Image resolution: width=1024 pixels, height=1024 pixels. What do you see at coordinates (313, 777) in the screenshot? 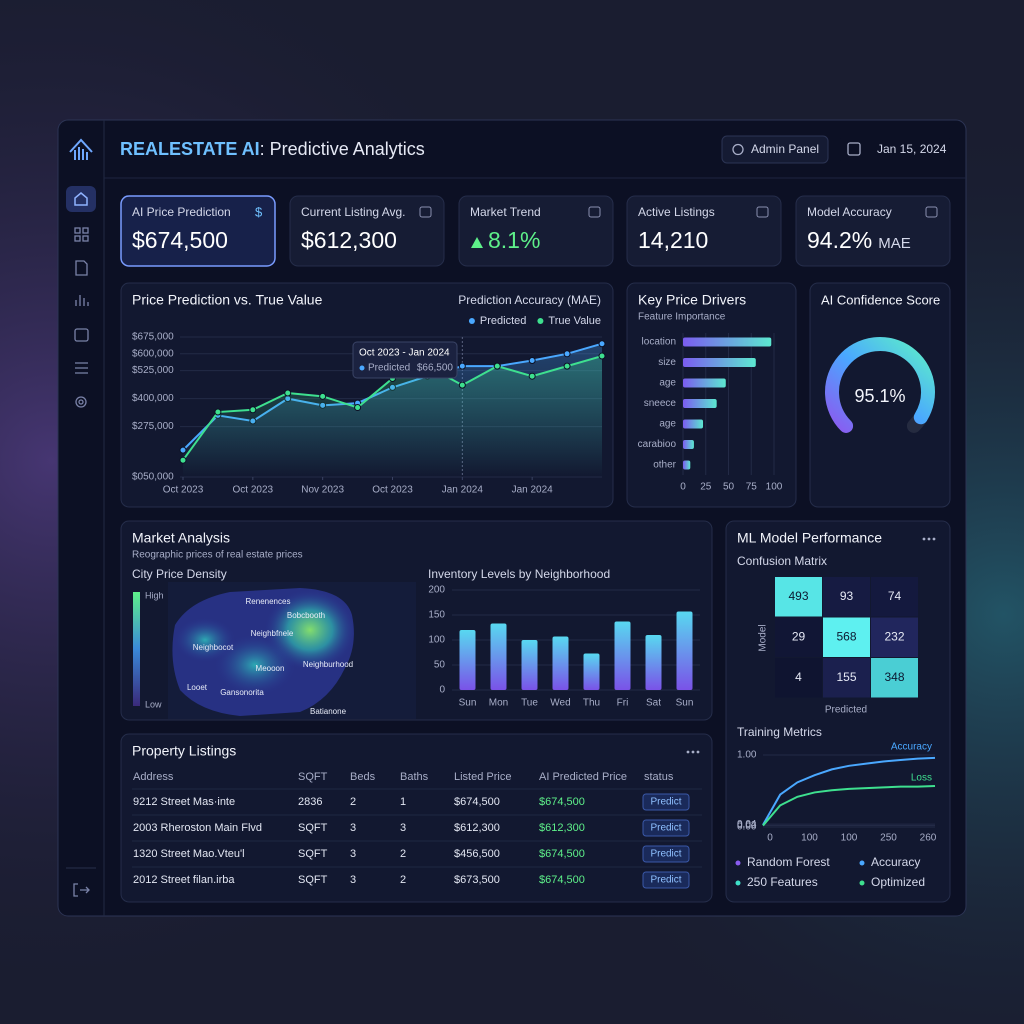
I see `column-header: SQFT` at bounding box center [313, 777].